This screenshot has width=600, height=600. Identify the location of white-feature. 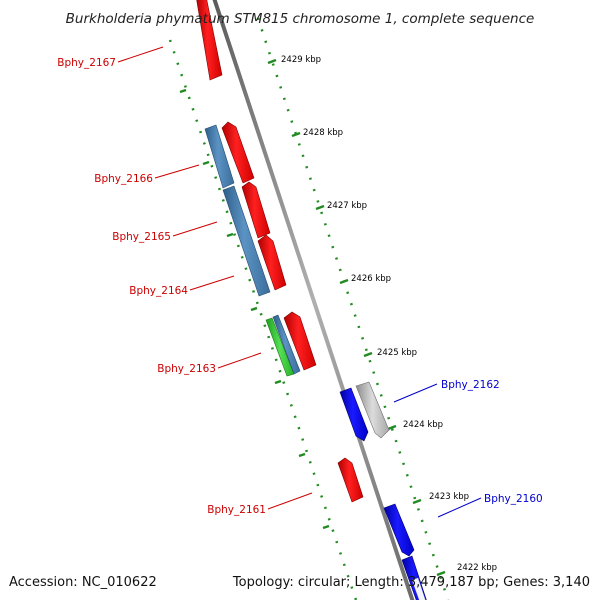
(419, 588).